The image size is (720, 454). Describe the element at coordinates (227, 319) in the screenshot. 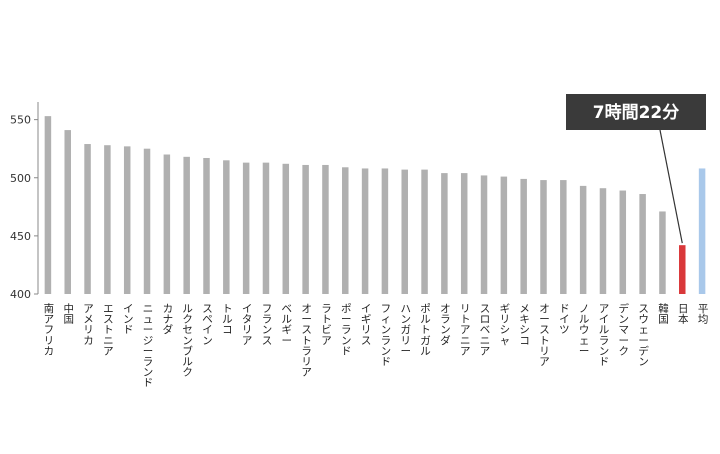

I see `category-label-9: トルコ` at that location.